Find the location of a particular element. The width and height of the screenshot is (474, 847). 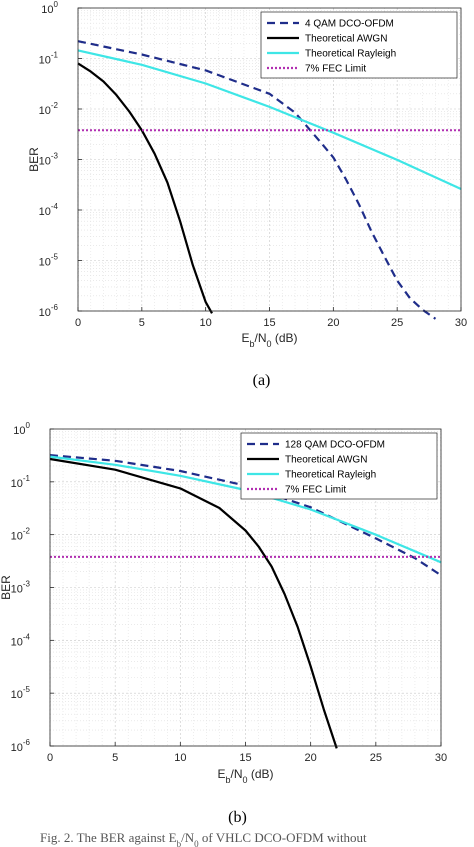

panel-caption: (b) is located at coordinates (237, 817).